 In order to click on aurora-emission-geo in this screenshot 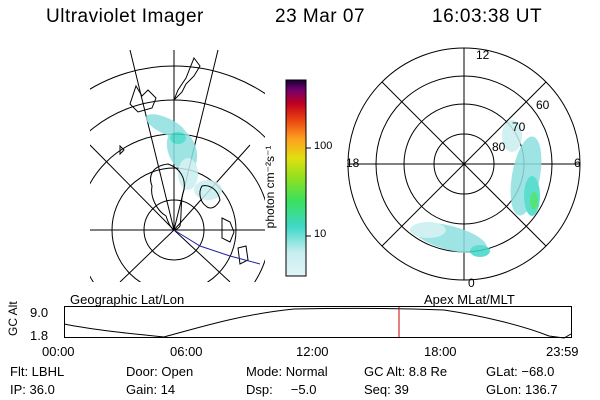, I will do `click(183, 157)`.